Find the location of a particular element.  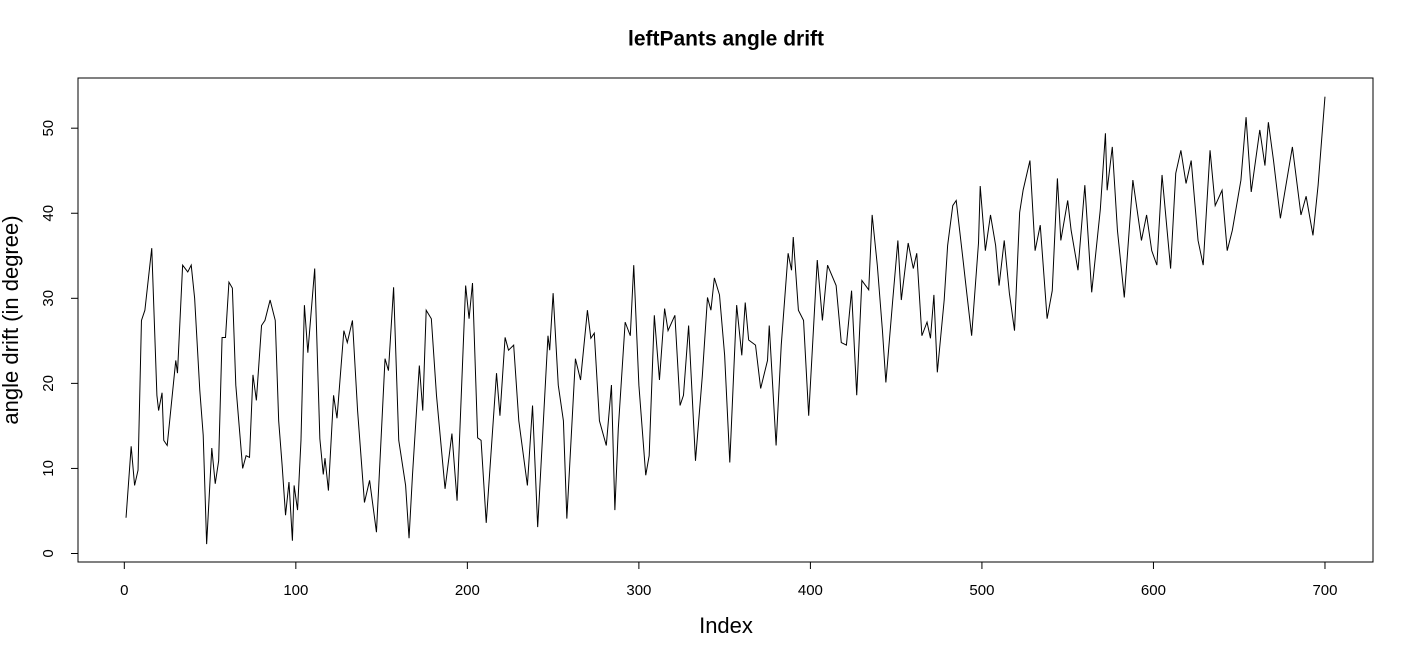

y-tick-label: 20 is located at coordinates (48, 383).